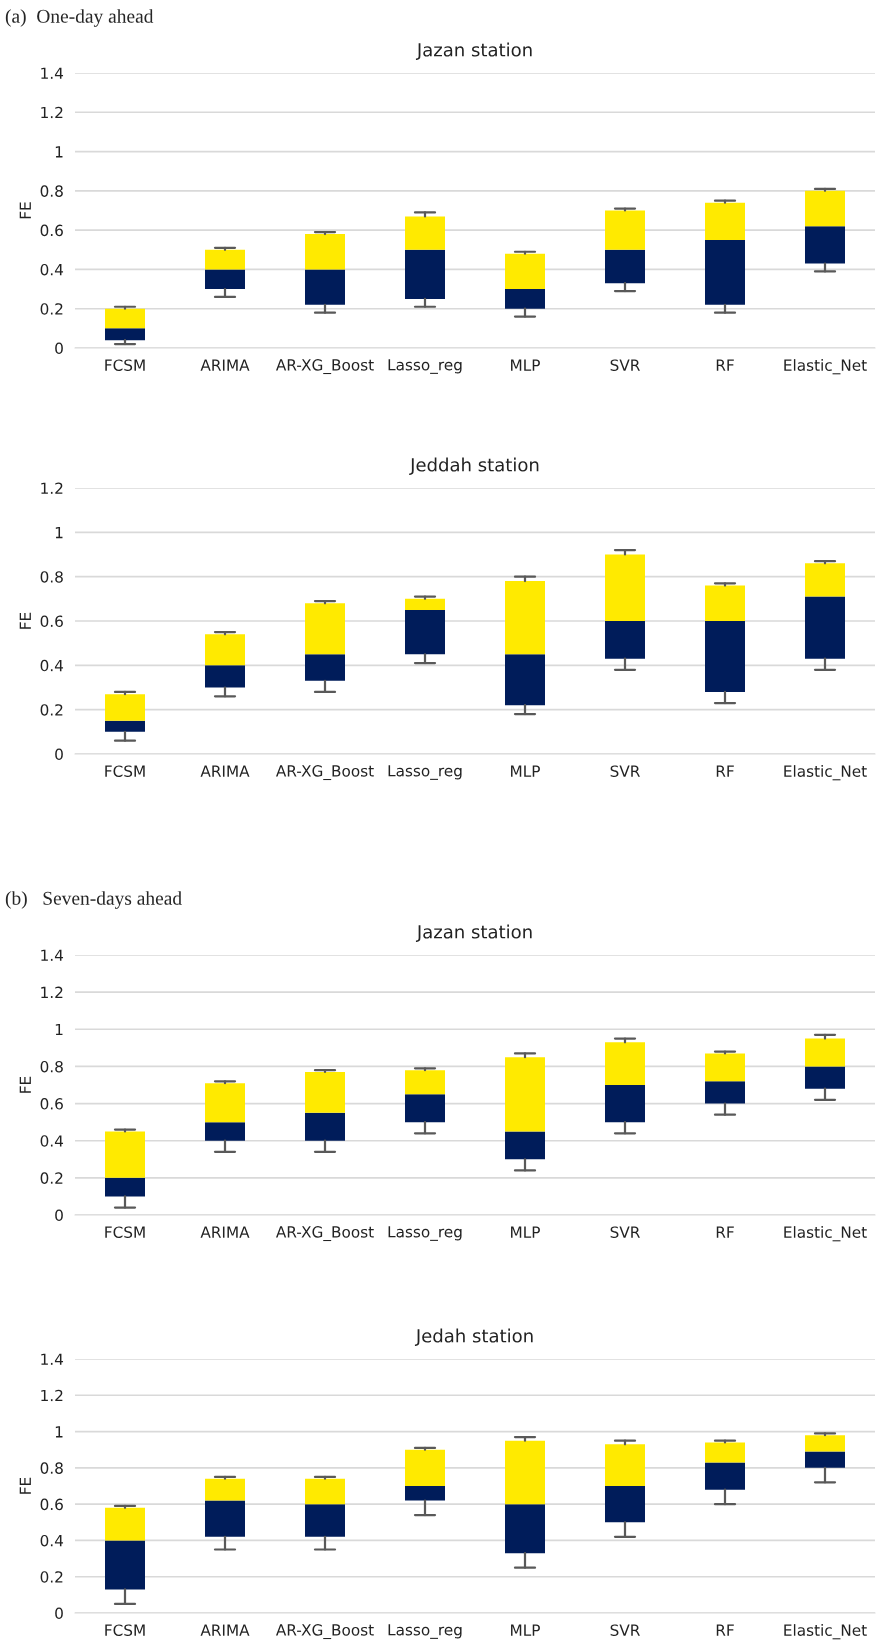 The height and width of the screenshot is (1644, 888). What do you see at coordinates (474, 466) in the screenshot?
I see `chart-title: Jeddah station` at bounding box center [474, 466].